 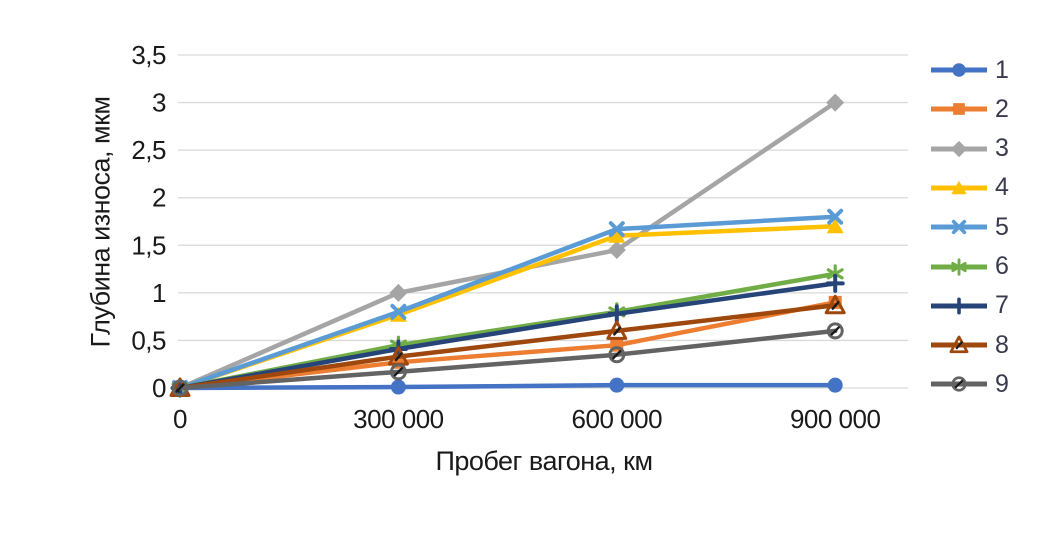 What do you see at coordinates (148, 55) in the screenshot?
I see `y-tick-label: 3,5` at bounding box center [148, 55].